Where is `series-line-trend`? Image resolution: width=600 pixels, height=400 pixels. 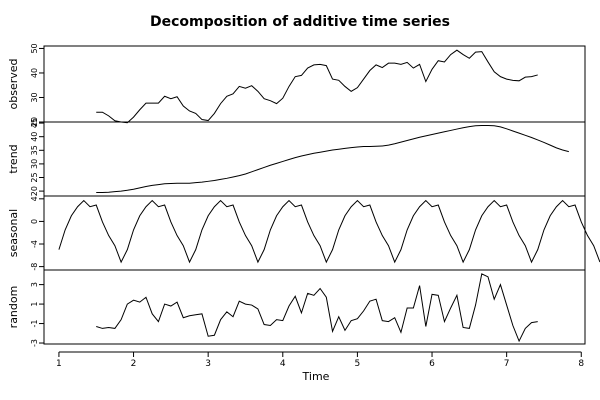
series-line-trend is located at coordinates (332, 159).